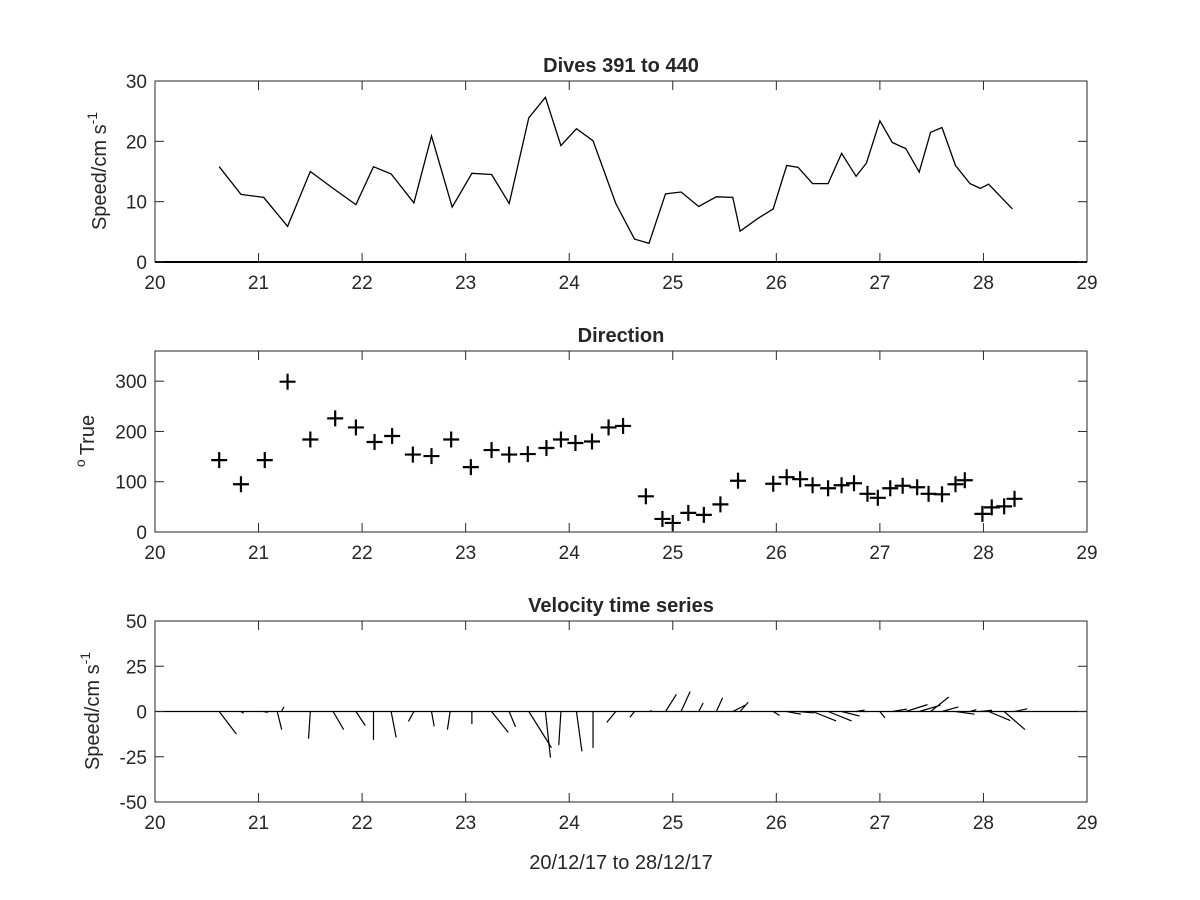  Describe the element at coordinates (100, 177) in the screenshot. I see `speed-y-axis-label-text: Speed/cm s` at that location.